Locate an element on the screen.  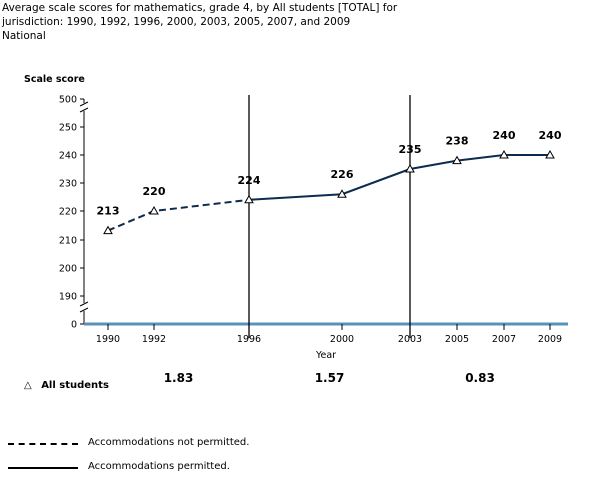
x-tick-label-2009: 2009 is located at coordinates (550, 339).